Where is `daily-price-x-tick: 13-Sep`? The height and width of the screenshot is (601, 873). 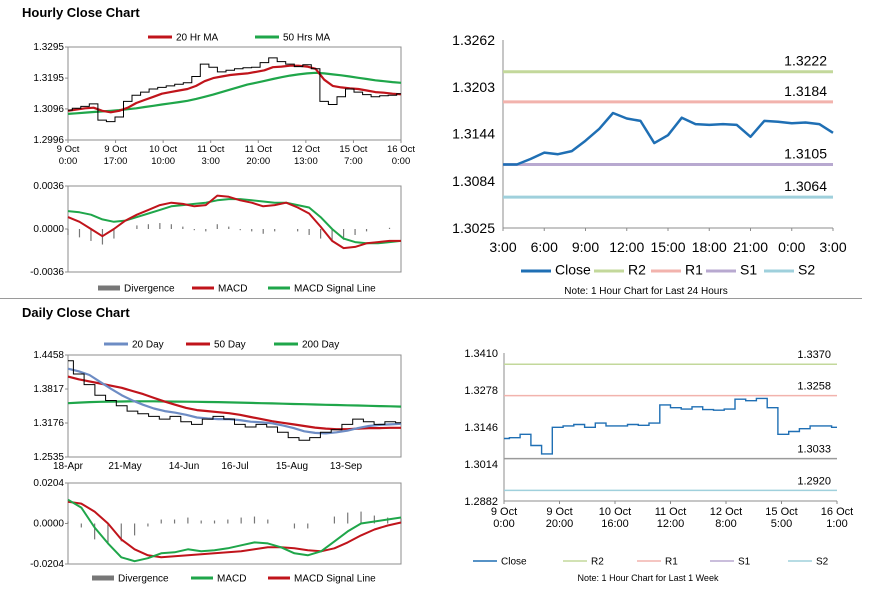
daily-price-x-tick: 13-Sep is located at coordinates (346, 466).